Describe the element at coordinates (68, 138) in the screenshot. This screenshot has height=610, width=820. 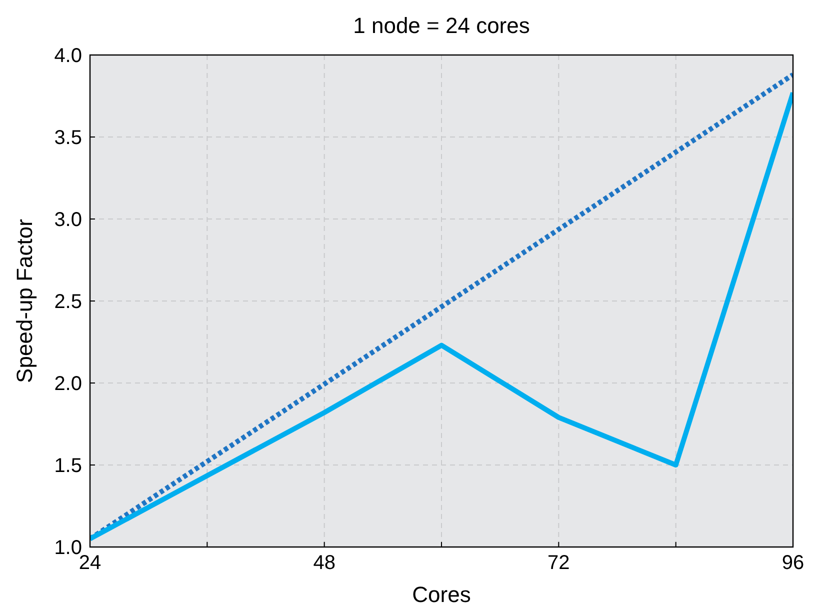
I see `y-tick-label: 3.5` at that location.